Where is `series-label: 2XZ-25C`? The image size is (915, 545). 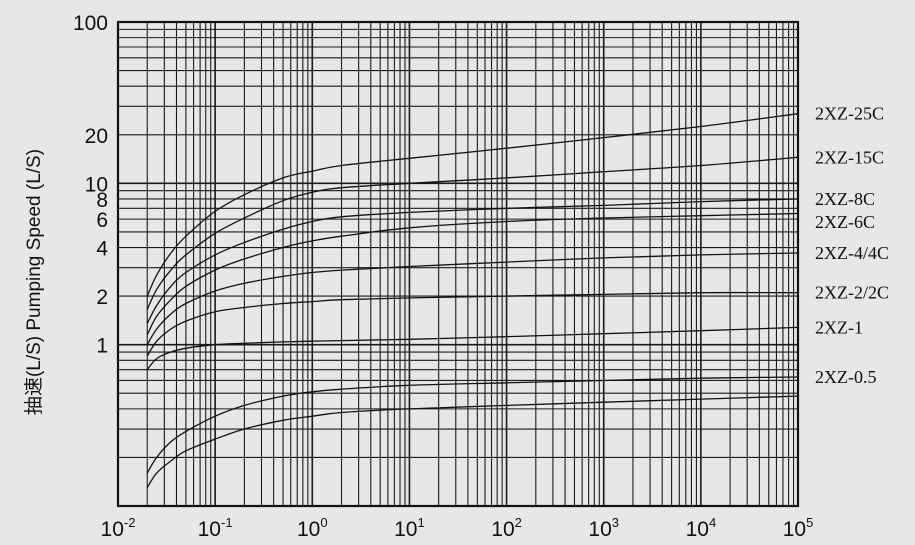
series-label: 2XZ-25C is located at coordinates (849, 114).